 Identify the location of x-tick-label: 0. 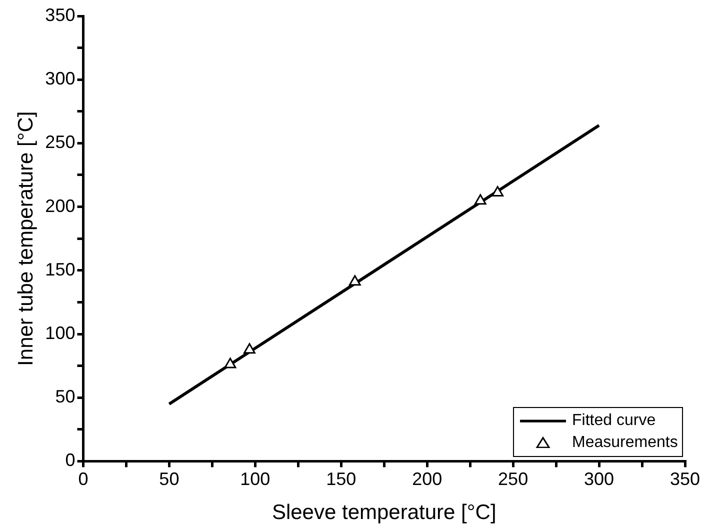
(83, 478).